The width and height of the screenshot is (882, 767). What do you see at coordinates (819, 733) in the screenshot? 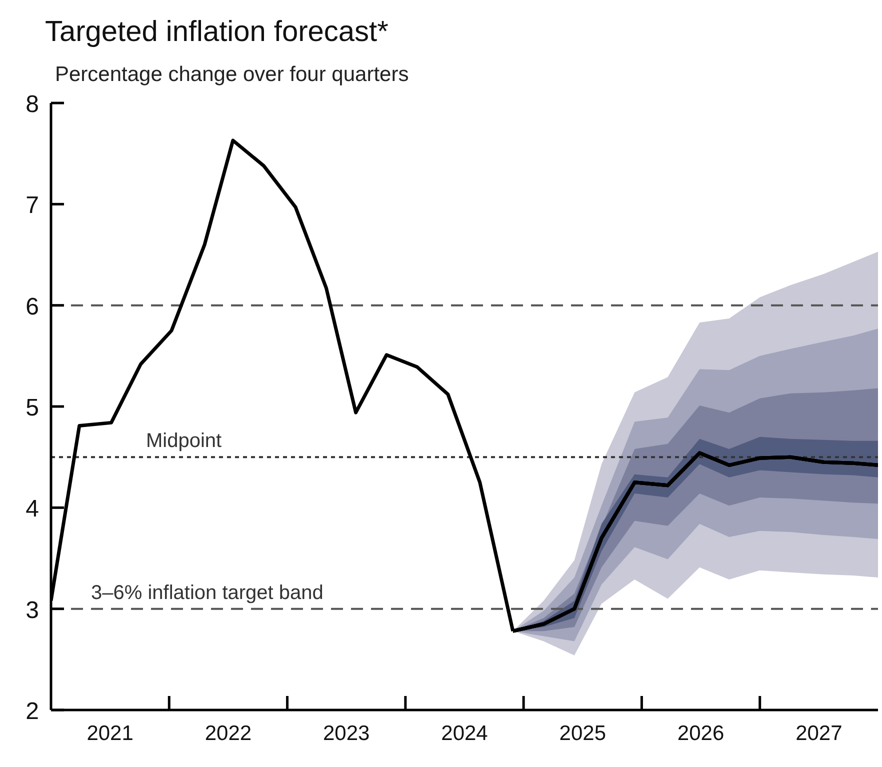
I see `x-tick-label: 2027` at bounding box center [819, 733].